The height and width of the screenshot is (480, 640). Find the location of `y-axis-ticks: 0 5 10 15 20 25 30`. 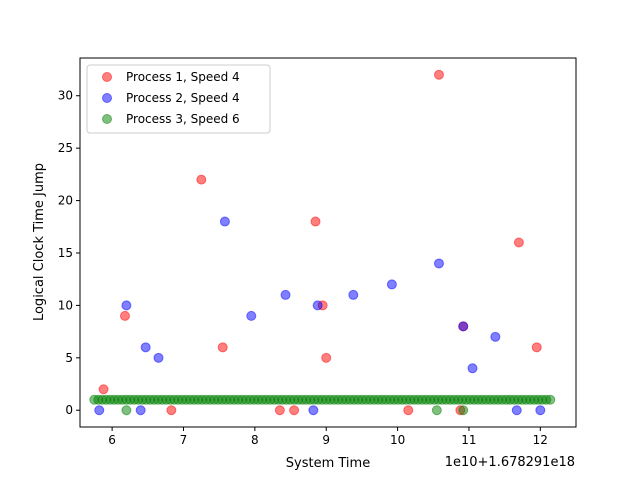

y-axis-ticks: 0 5 10 15 20 25 30 is located at coordinates (69, 253).